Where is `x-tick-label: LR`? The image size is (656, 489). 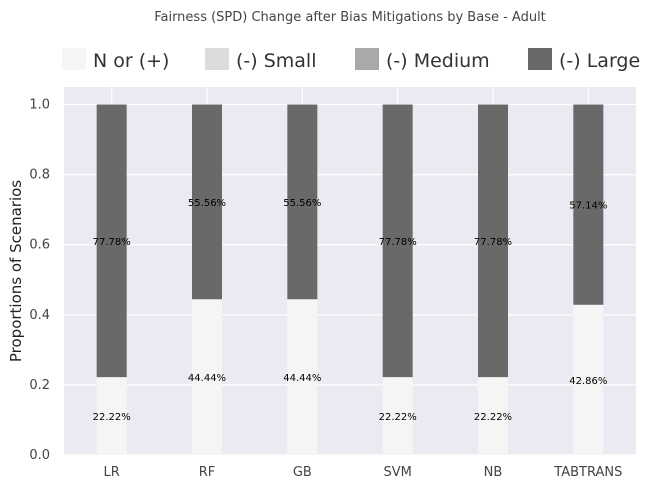
x-tick-label: LR is located at coordinates (112, 472).